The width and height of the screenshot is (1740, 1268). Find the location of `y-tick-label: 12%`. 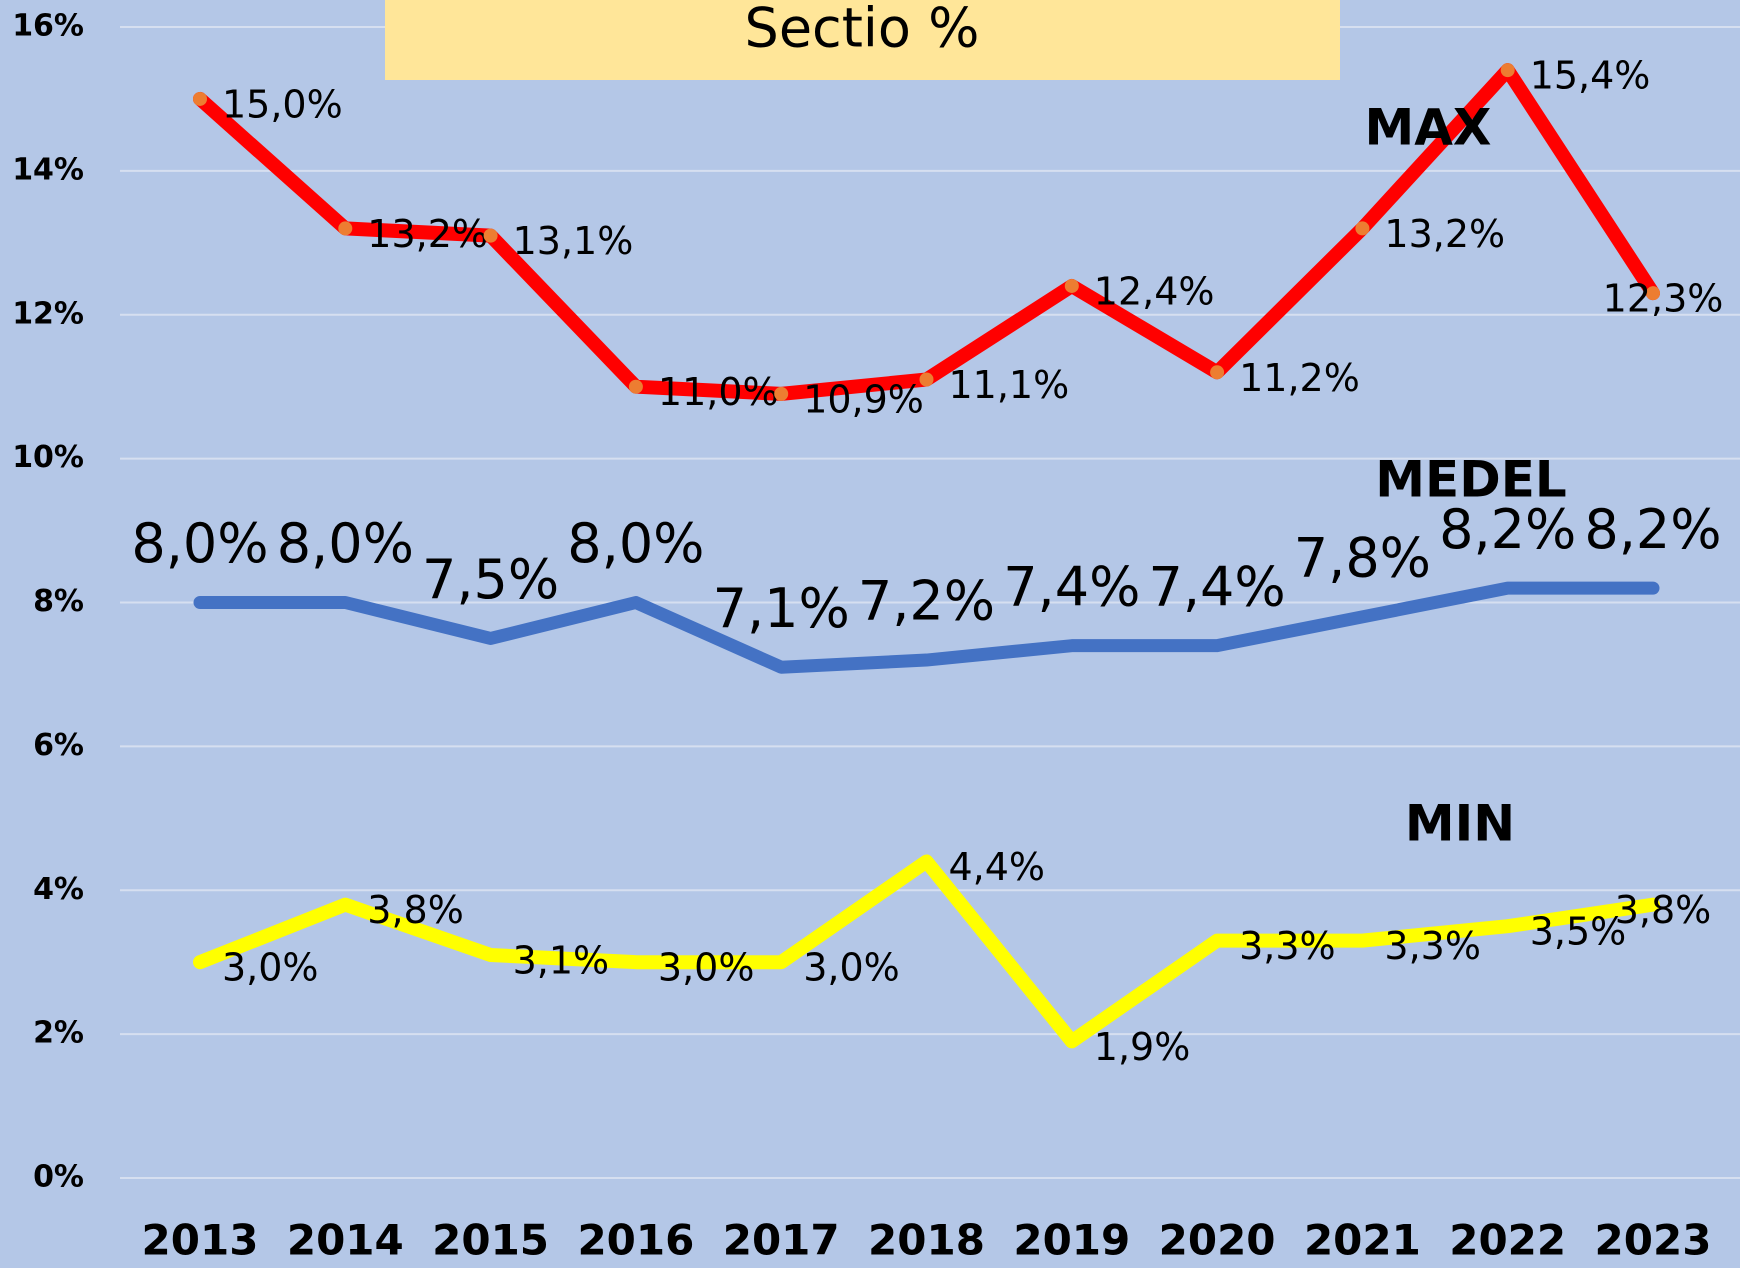

y-tick-label: 12% is located at coordinates (48, 313).